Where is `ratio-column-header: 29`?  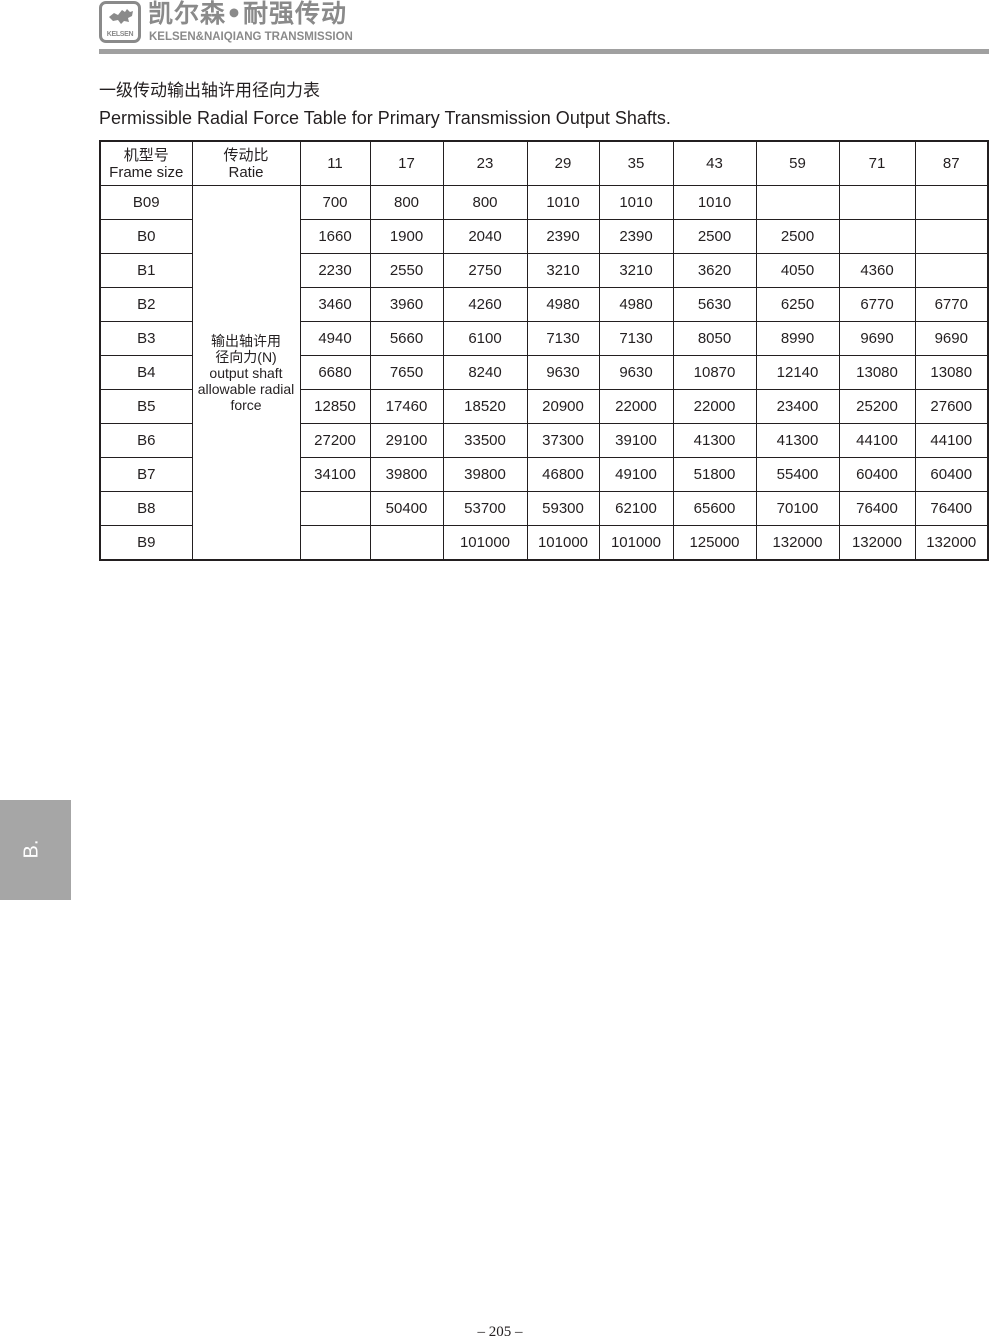 ratio-column-header: 29 is located at coordinates (563, 163).